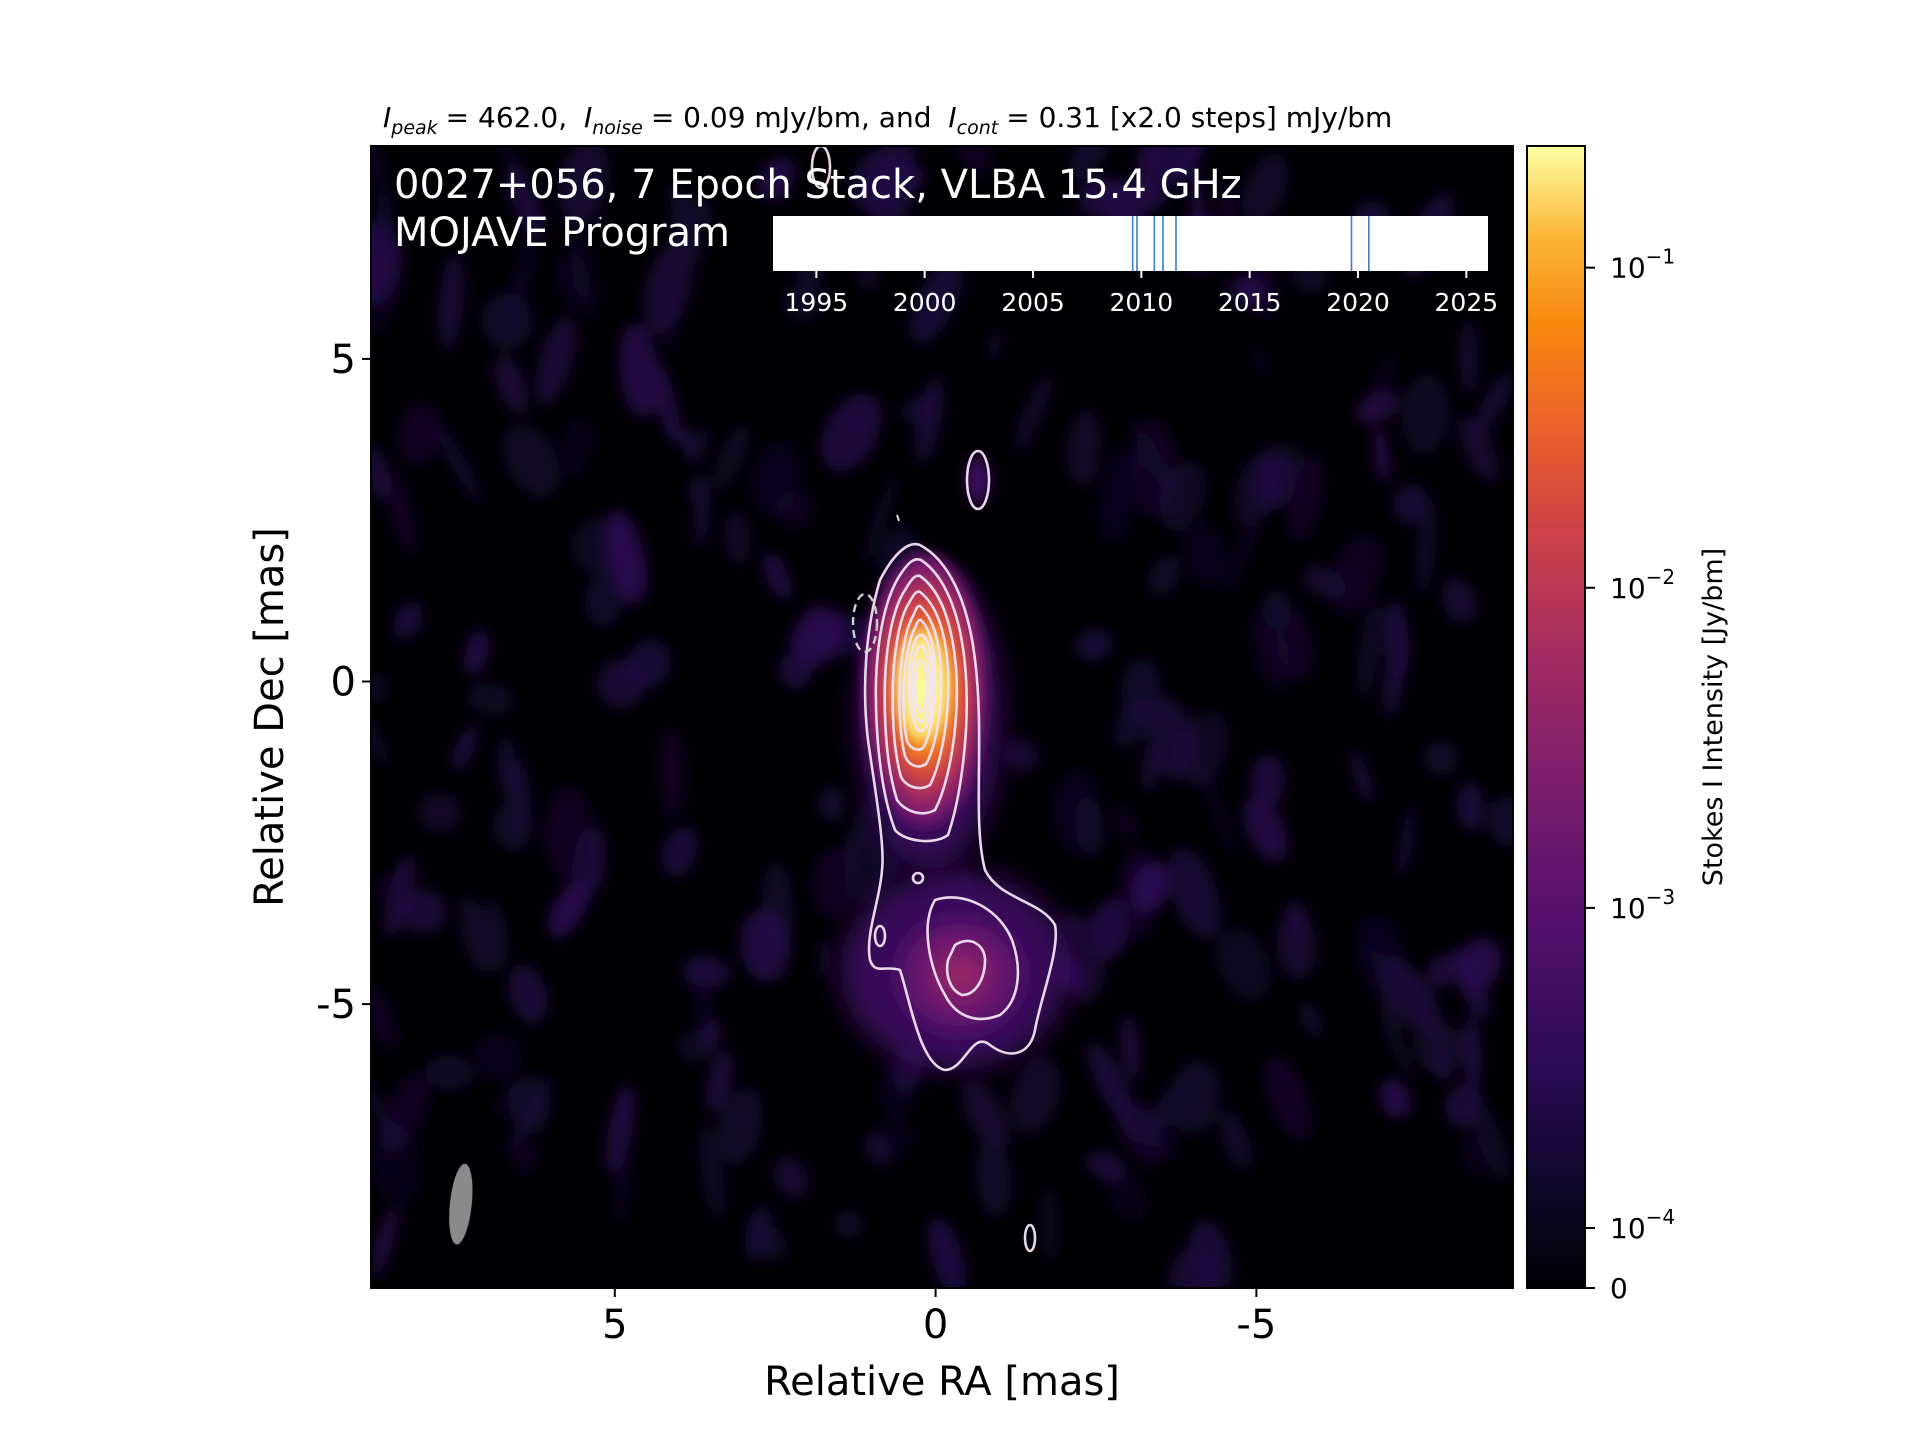 This screenshot has height=1440, width=1920. What do you see at coordinates (925, 302) in the screenshot?
I see `epoch-tick-label: 2000` at bounding box center [925, 302].